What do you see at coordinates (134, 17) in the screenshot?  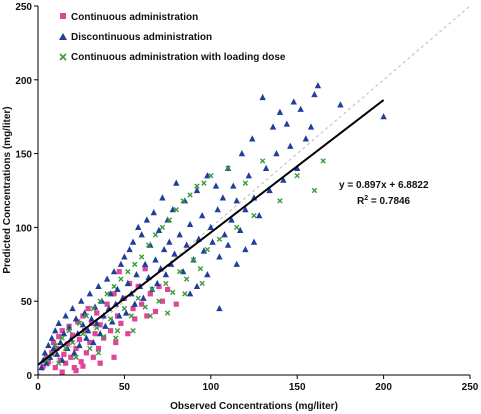 I see `legend-label-continuous: Continuous administration` at bounding box center [134, 17].